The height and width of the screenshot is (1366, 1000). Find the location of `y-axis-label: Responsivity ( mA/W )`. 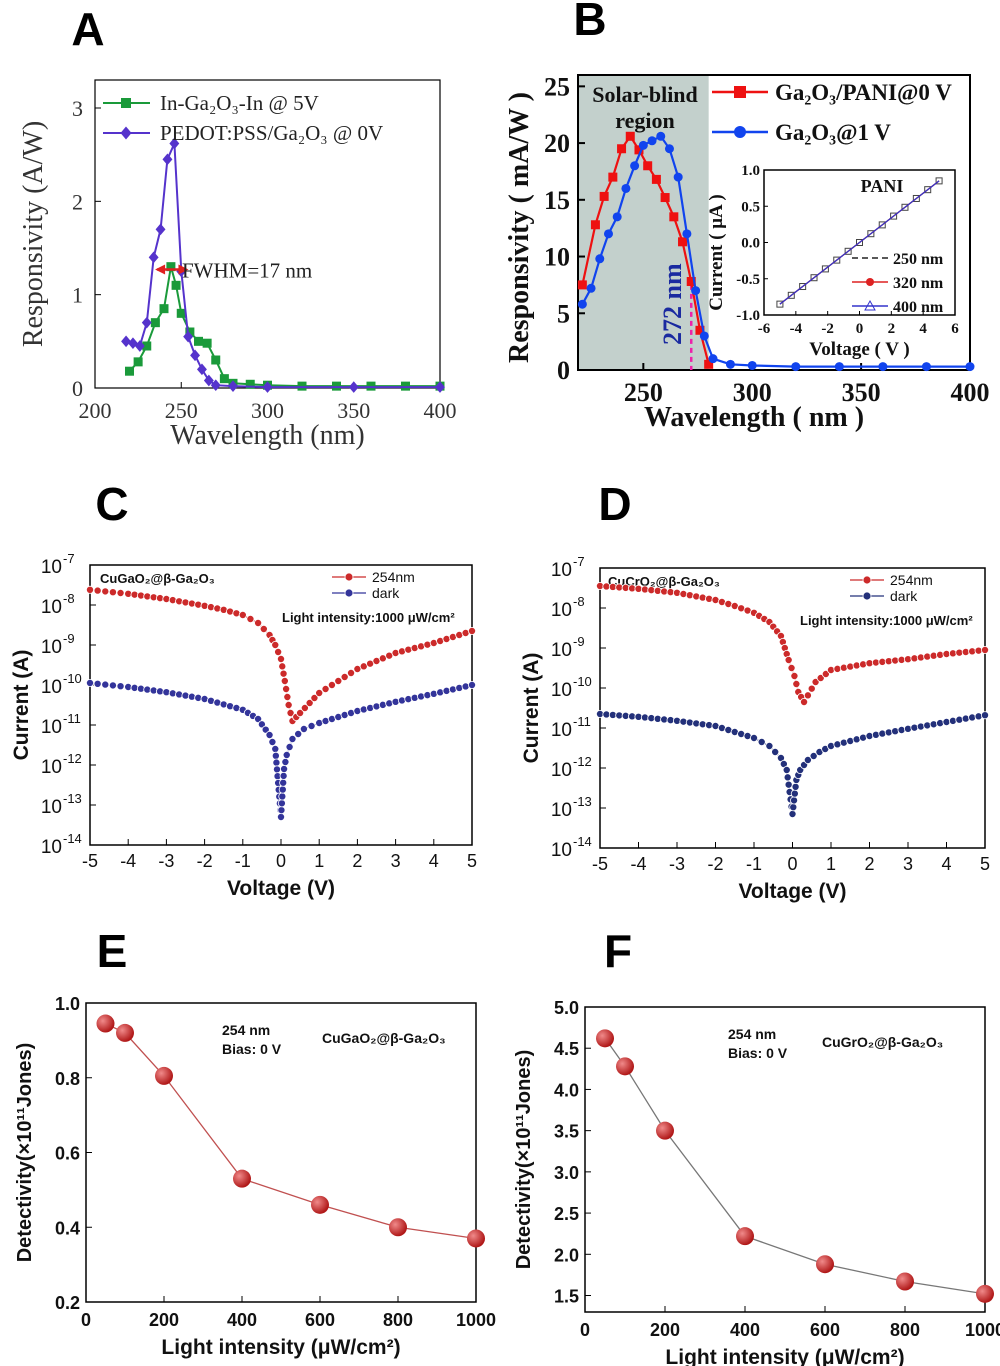

y-axis-label: Responsivity ( mA/W ) is located at coordinates (519, 227).